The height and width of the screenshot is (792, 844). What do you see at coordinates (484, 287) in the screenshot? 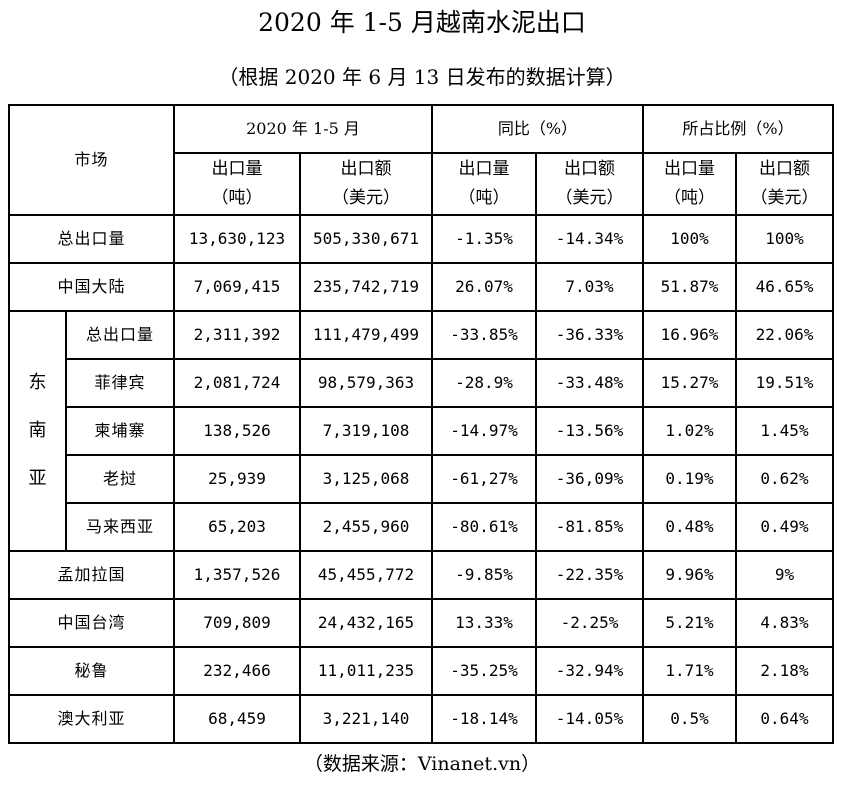
I see `yoy-volume: 26.07%` at bounding box center [484, 287].